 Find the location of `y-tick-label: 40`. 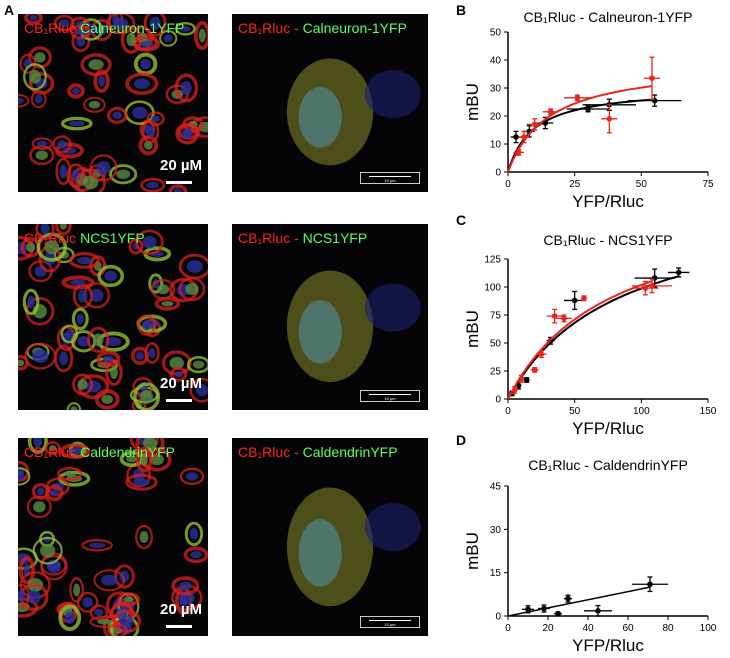

y-tick-label: 40 is located at coordinates (496, 61).